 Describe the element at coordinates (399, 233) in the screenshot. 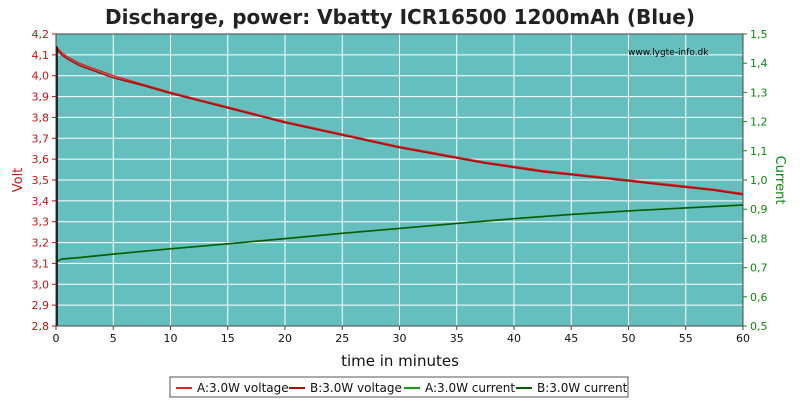

I see `series-line-b-3-0w-current` at that location.